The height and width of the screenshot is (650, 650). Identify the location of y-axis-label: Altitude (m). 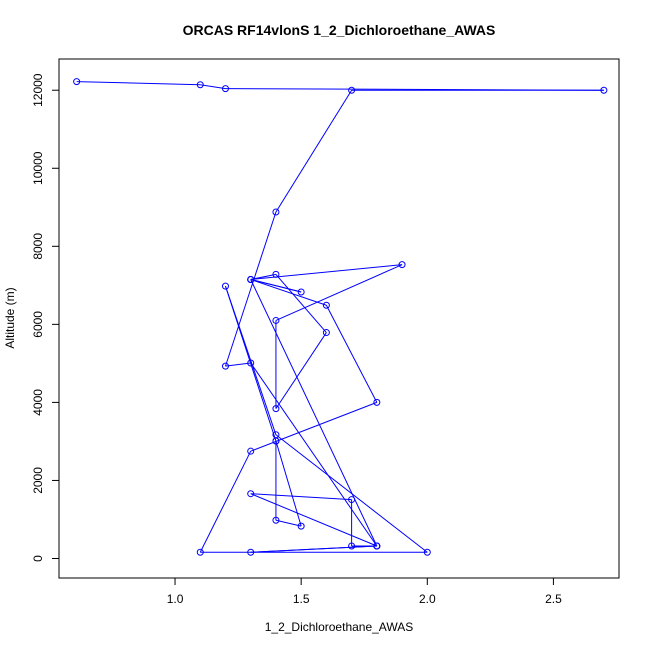
(10, 317).